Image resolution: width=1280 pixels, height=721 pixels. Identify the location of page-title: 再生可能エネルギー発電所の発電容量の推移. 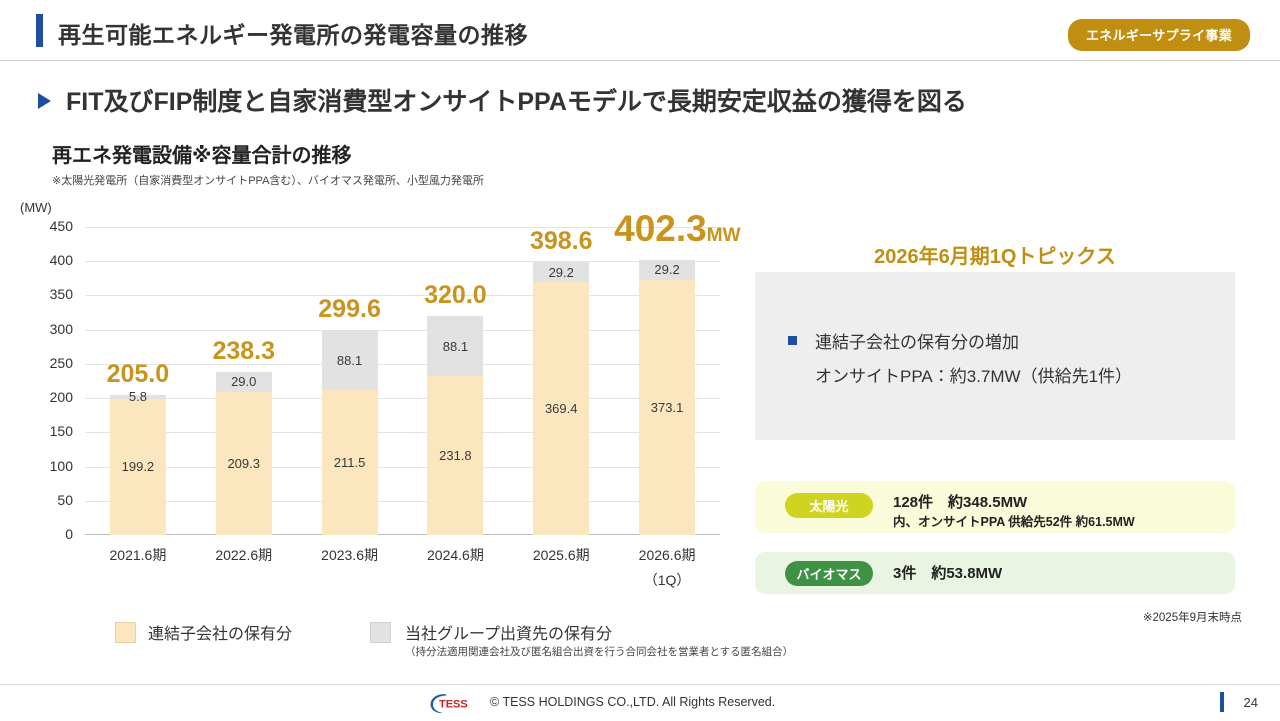
(293, 35).